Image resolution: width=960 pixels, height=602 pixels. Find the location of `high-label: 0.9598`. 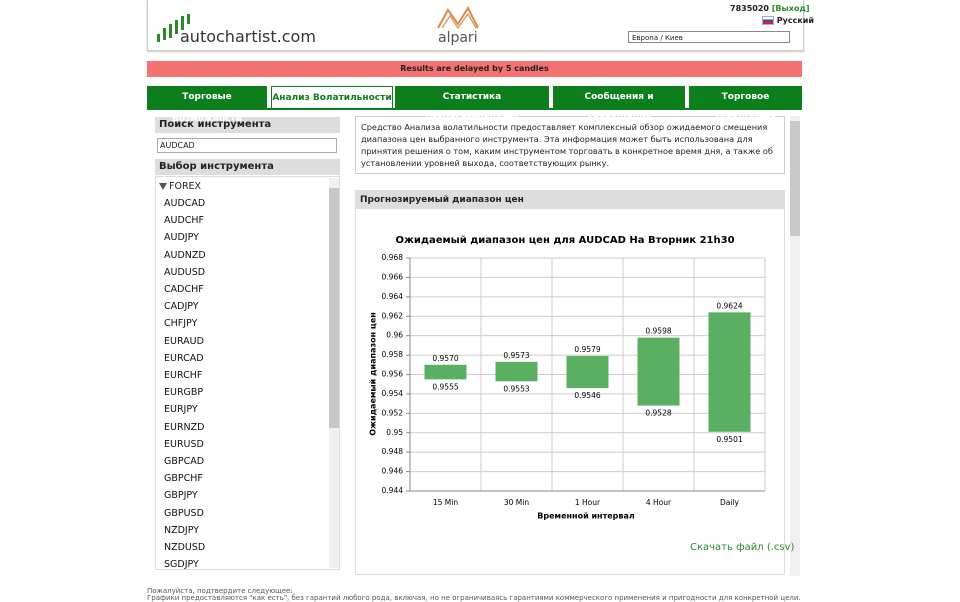

high-label: 0.9598 is located at coordinates (658, 331).